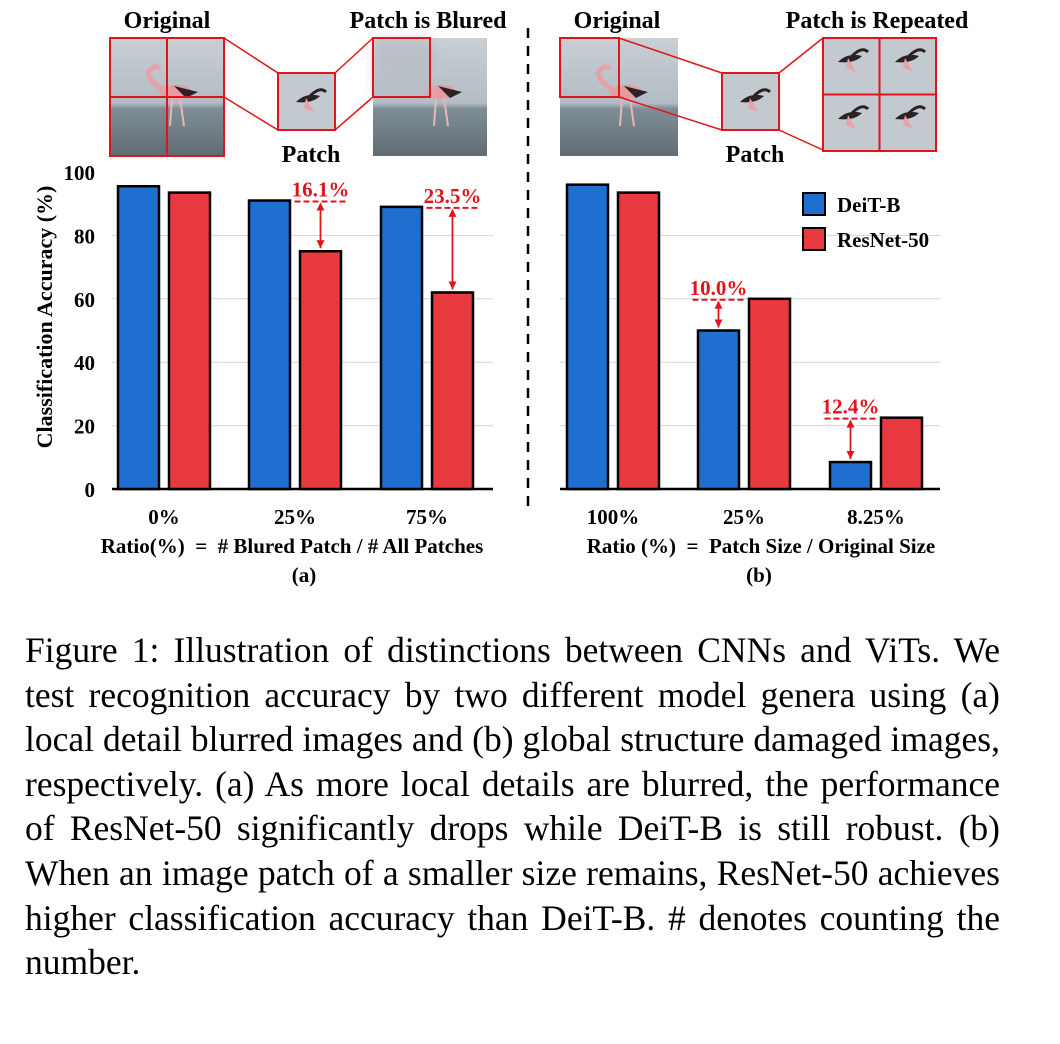 The width and height of the screenshot is (1060, 1044). Describe the element at coordinates (429, 96) in the screenshot. I see `panel-a-blurred-photo` at that location.